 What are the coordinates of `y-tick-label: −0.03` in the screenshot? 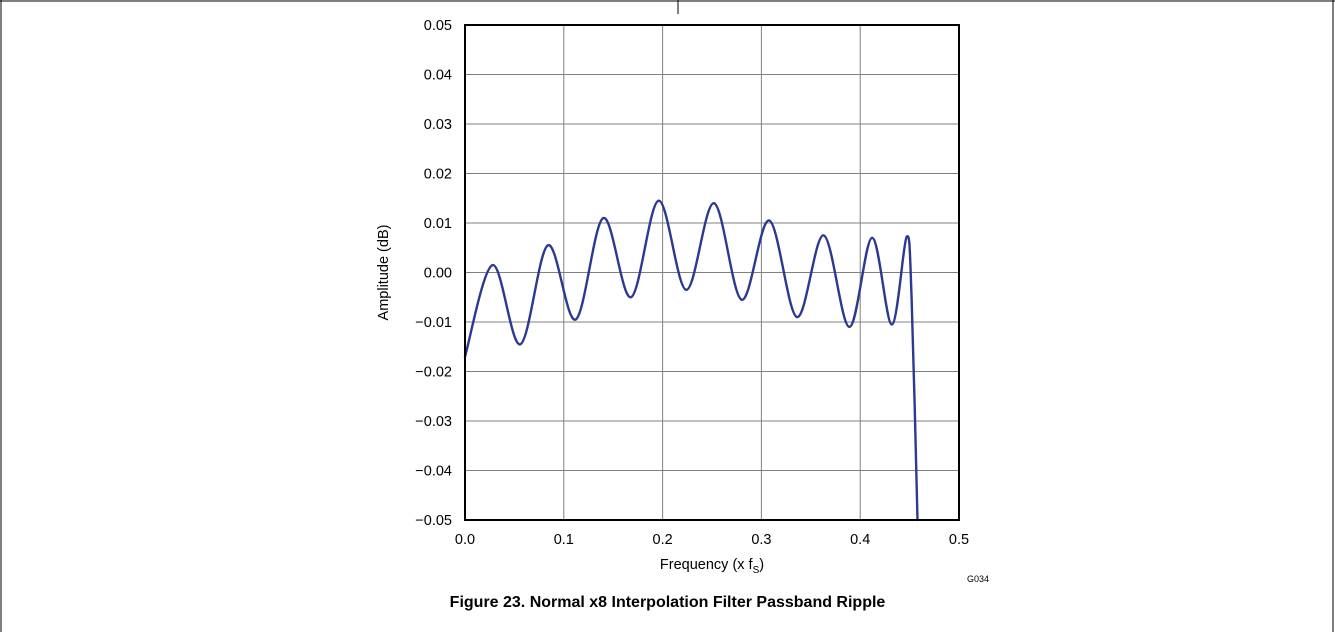 It's located at (433, 422).